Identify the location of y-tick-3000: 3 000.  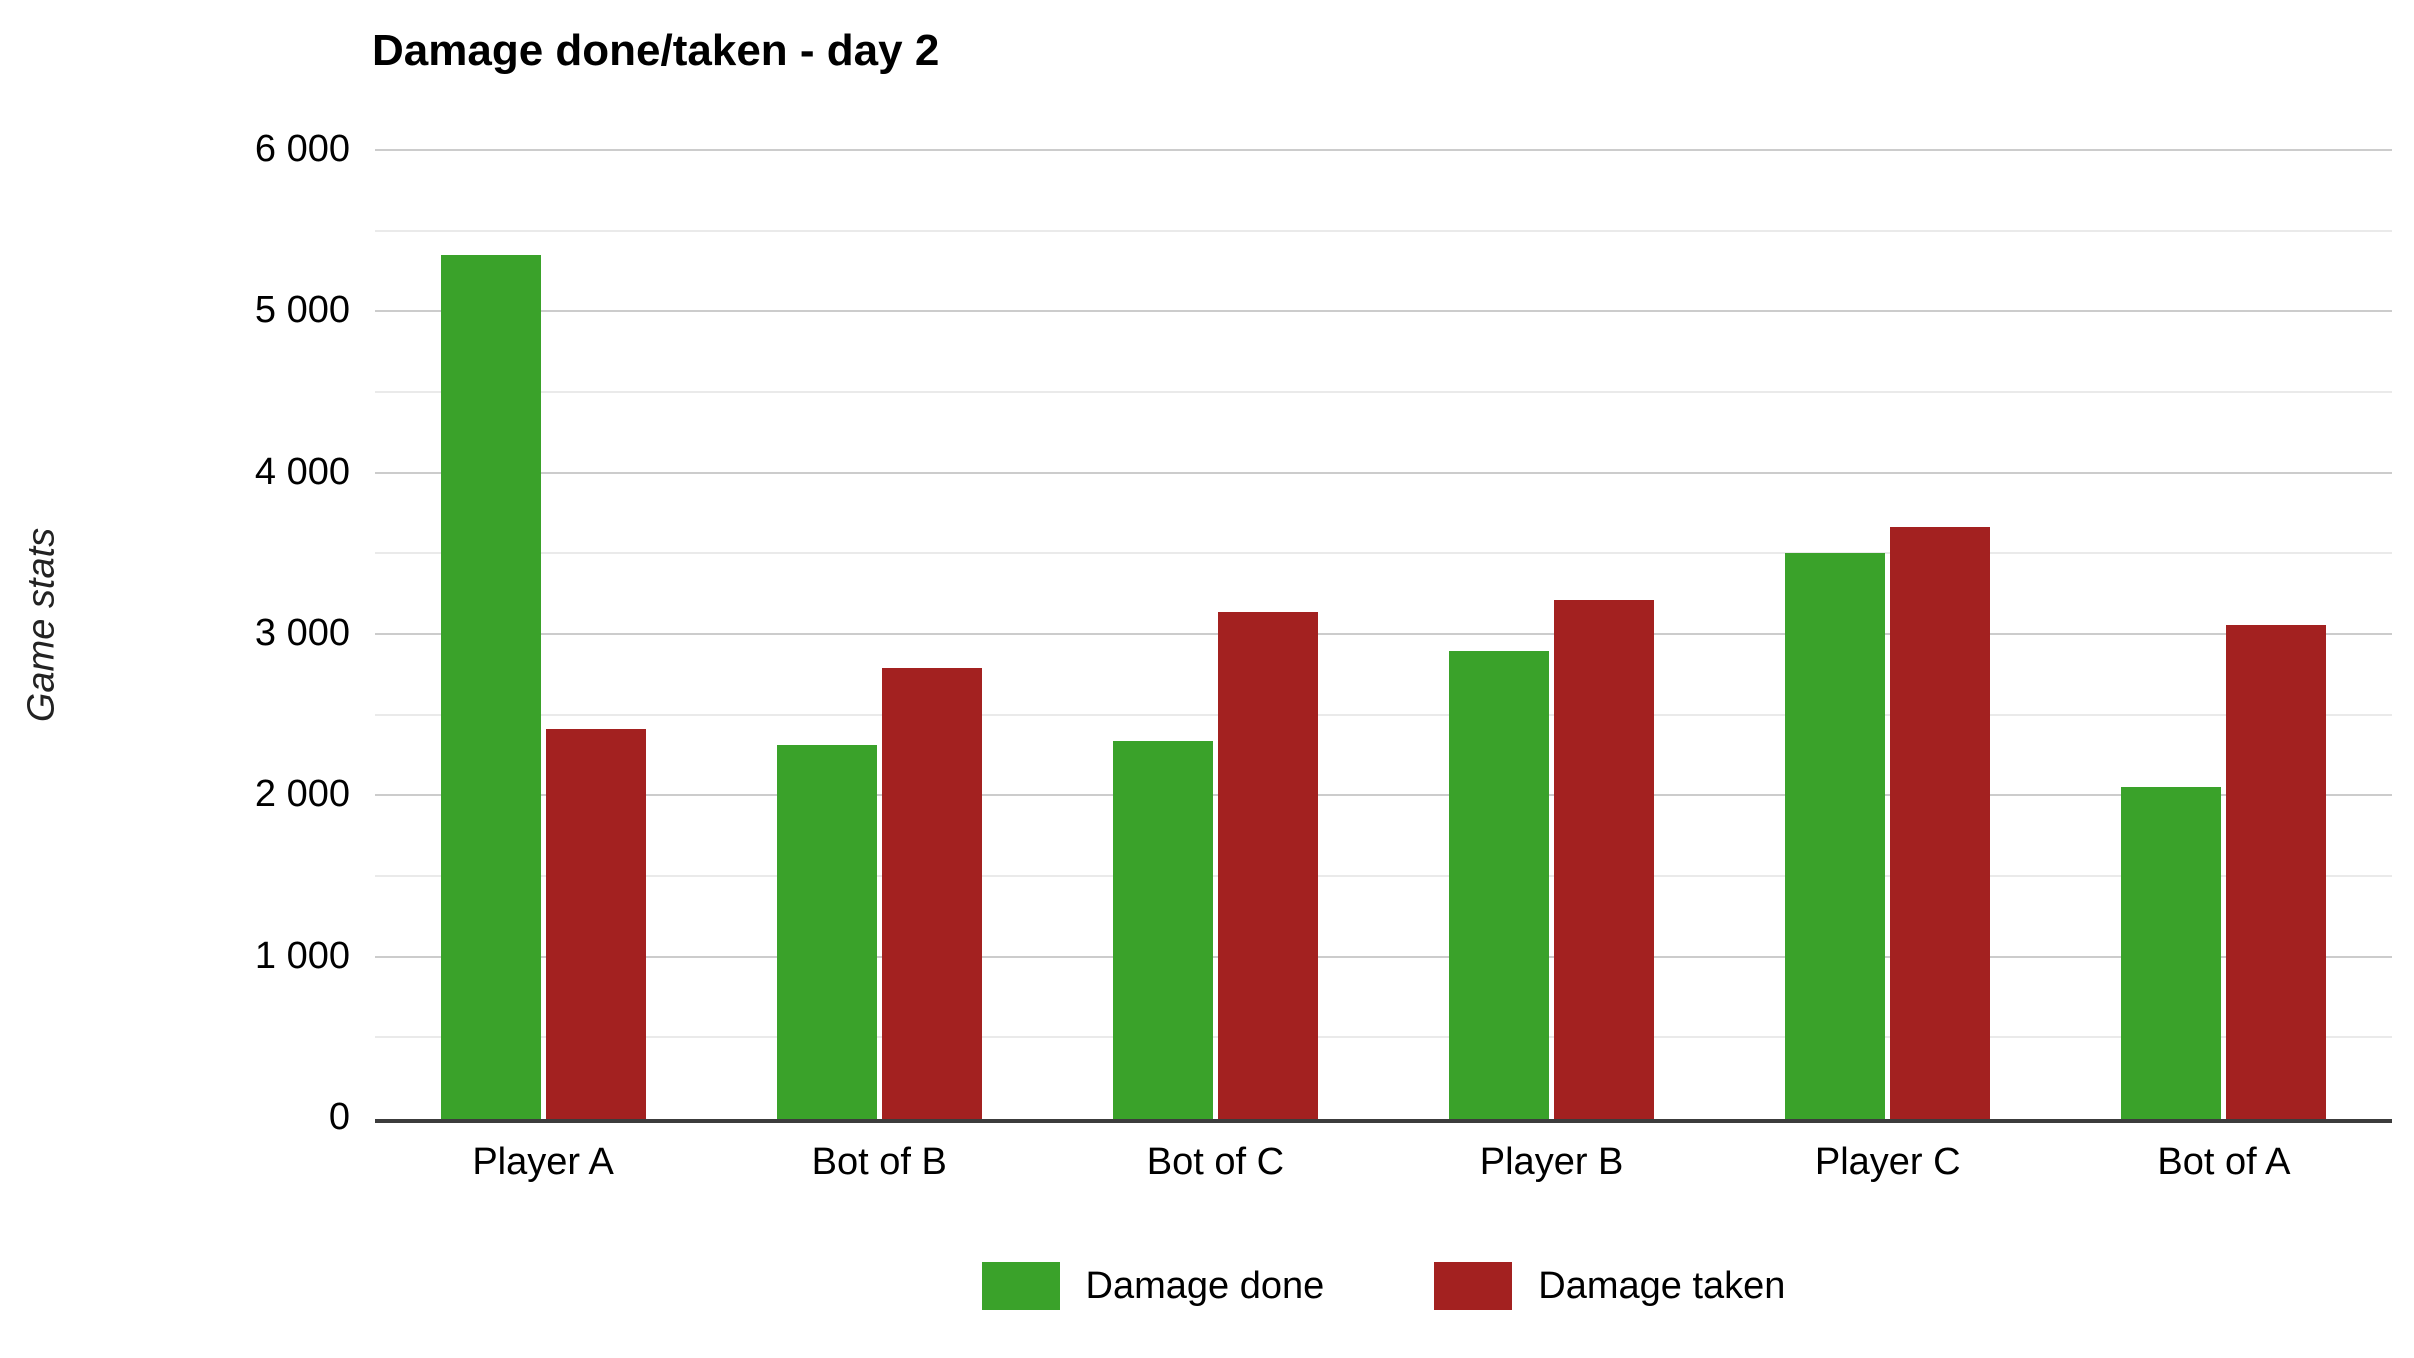
(302, 633).